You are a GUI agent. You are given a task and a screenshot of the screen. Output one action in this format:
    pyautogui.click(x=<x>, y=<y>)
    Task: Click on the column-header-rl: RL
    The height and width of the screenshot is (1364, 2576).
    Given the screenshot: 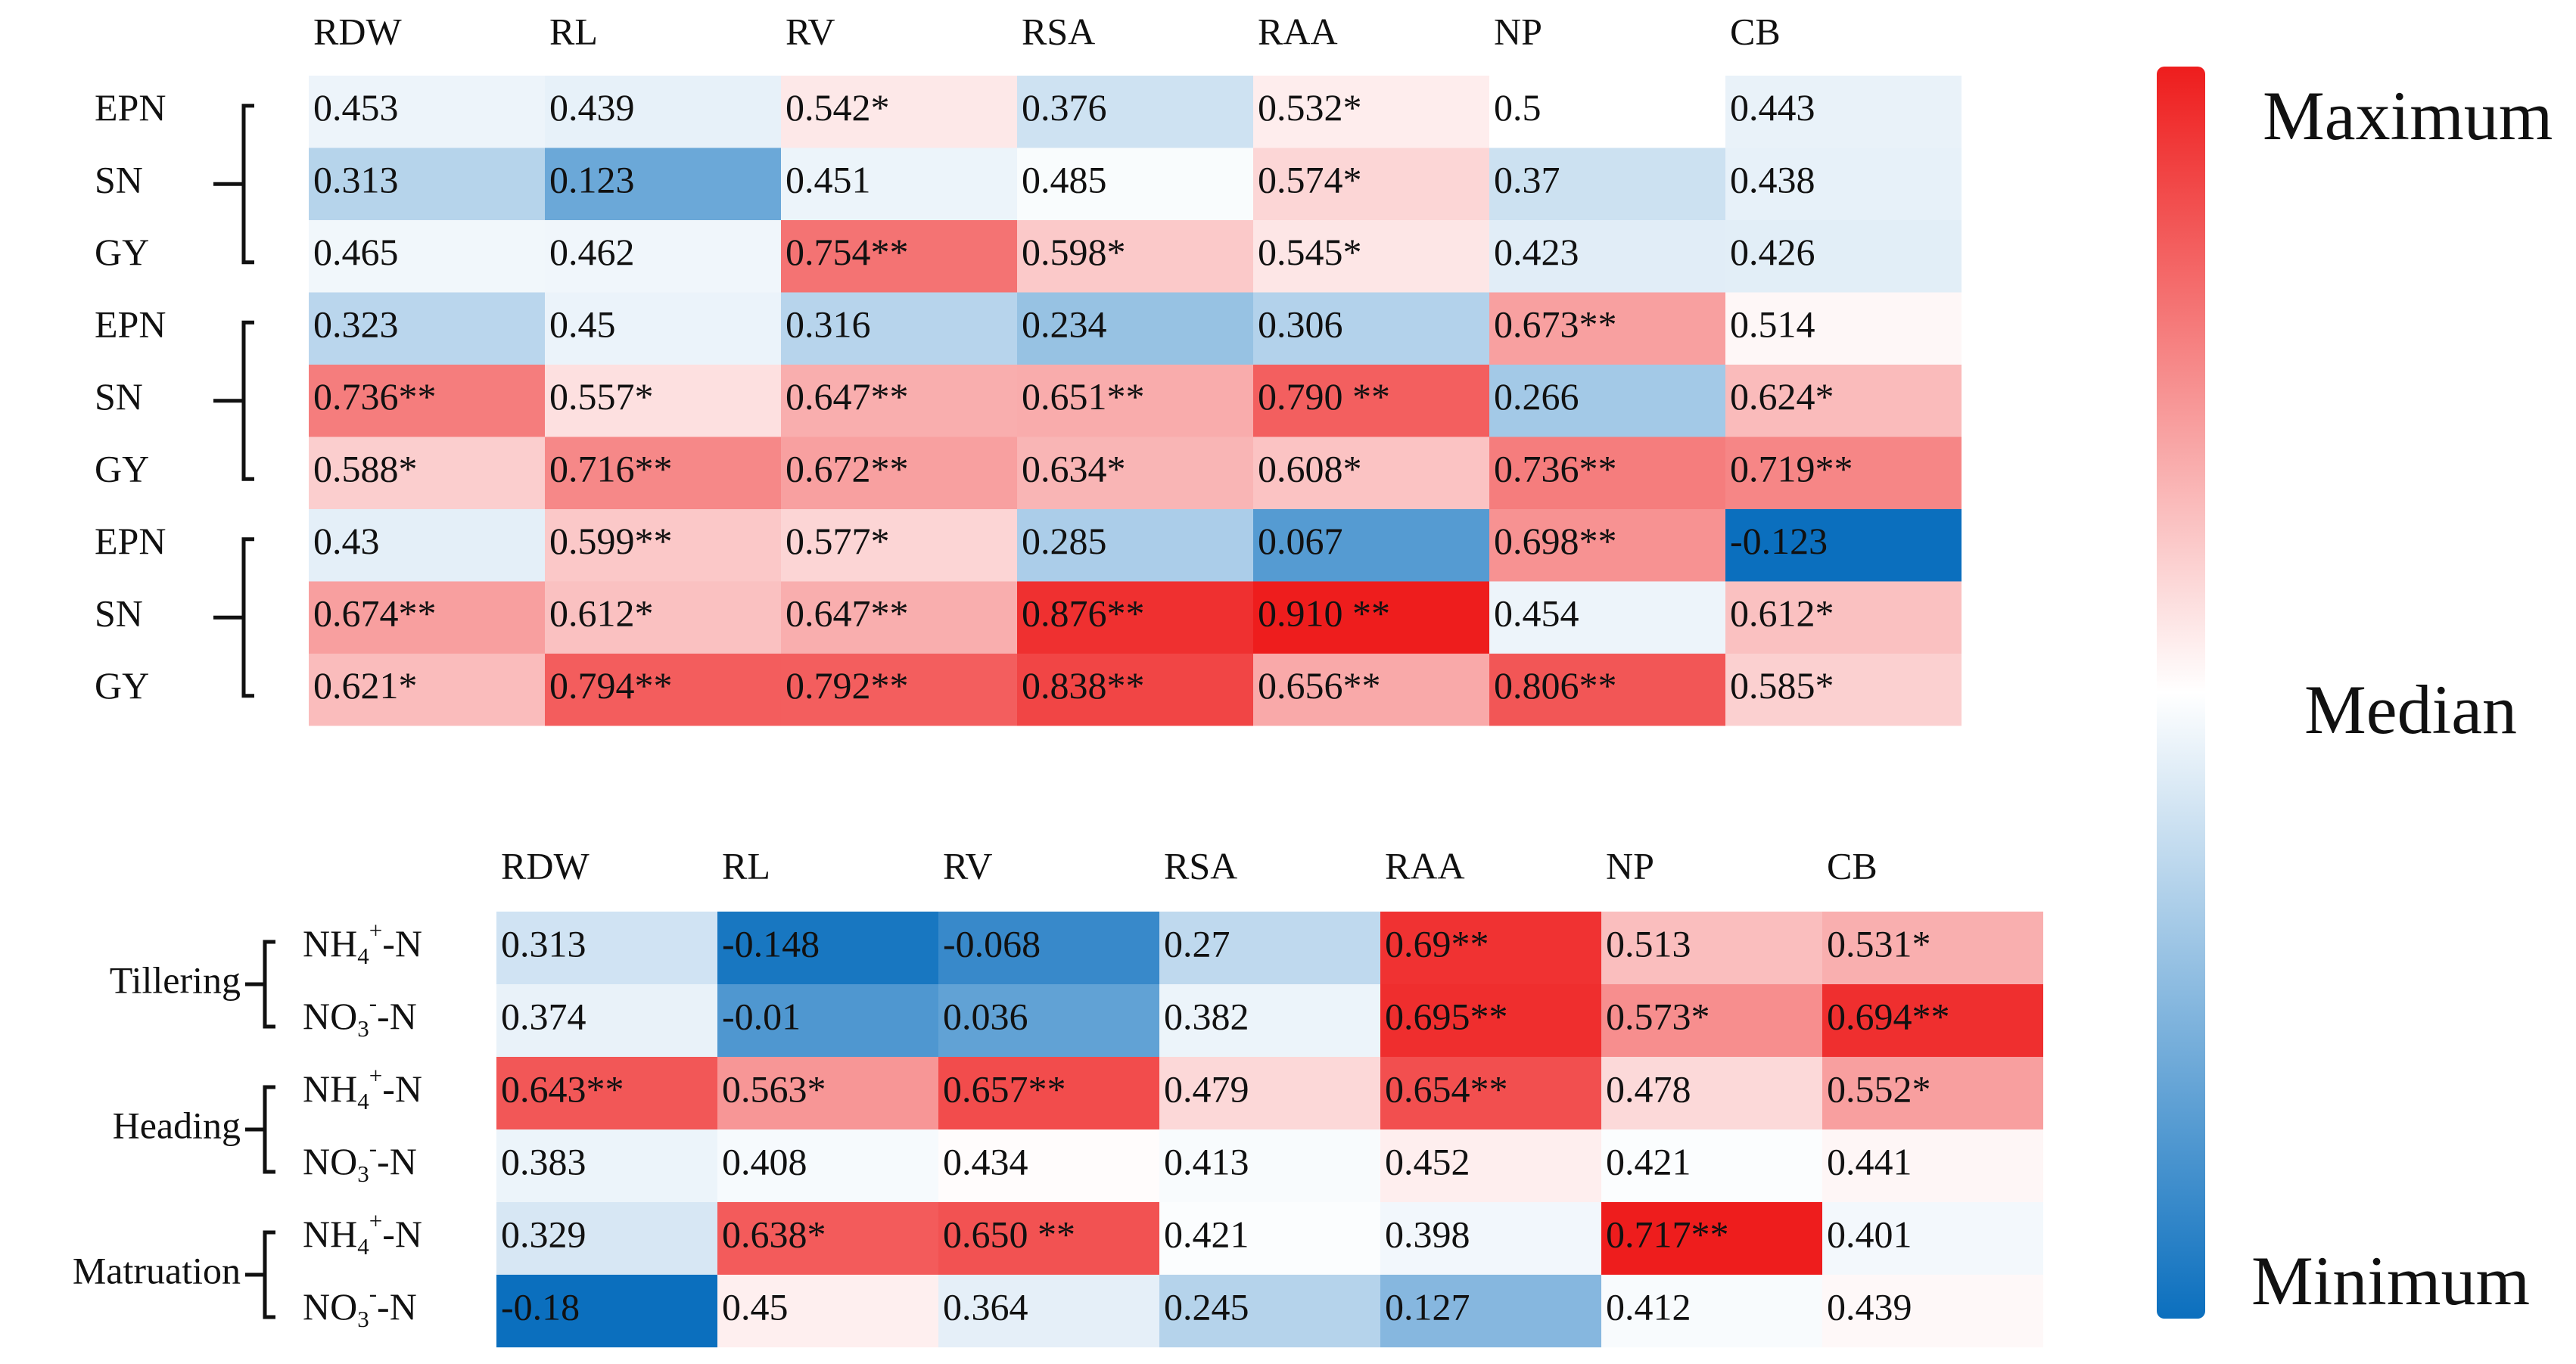 What is the action you would take?
    pyautogui.click(x=746, y=865)
    